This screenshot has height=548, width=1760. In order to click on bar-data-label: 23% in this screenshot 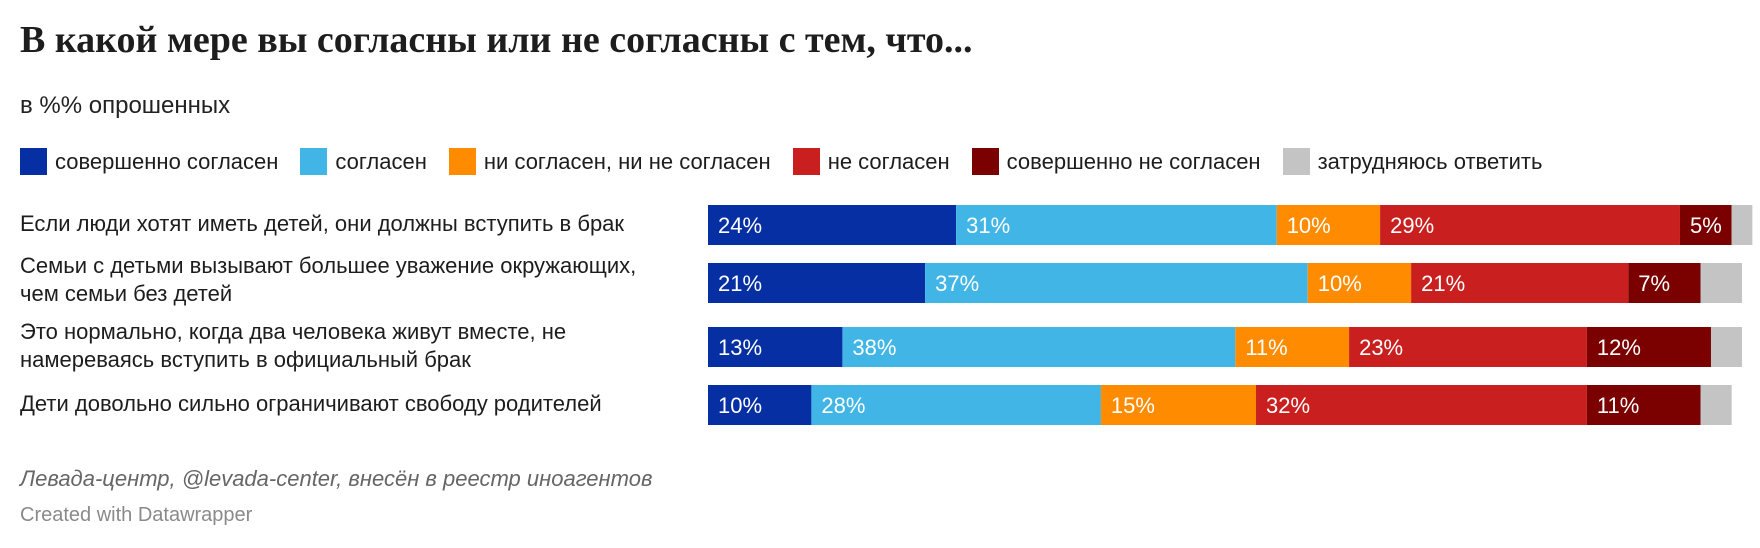, I will do `click(1381, 347)`.